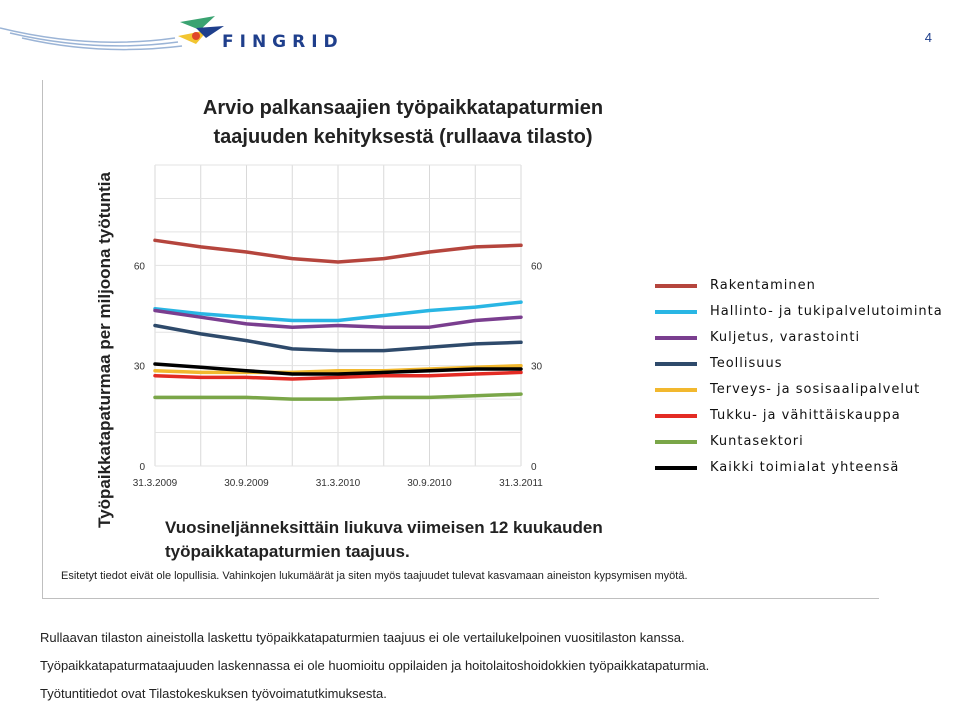 The width and height of the screenshot is (960, 714). I want to click on y-tick-label-right: 30, so click(537, 367).